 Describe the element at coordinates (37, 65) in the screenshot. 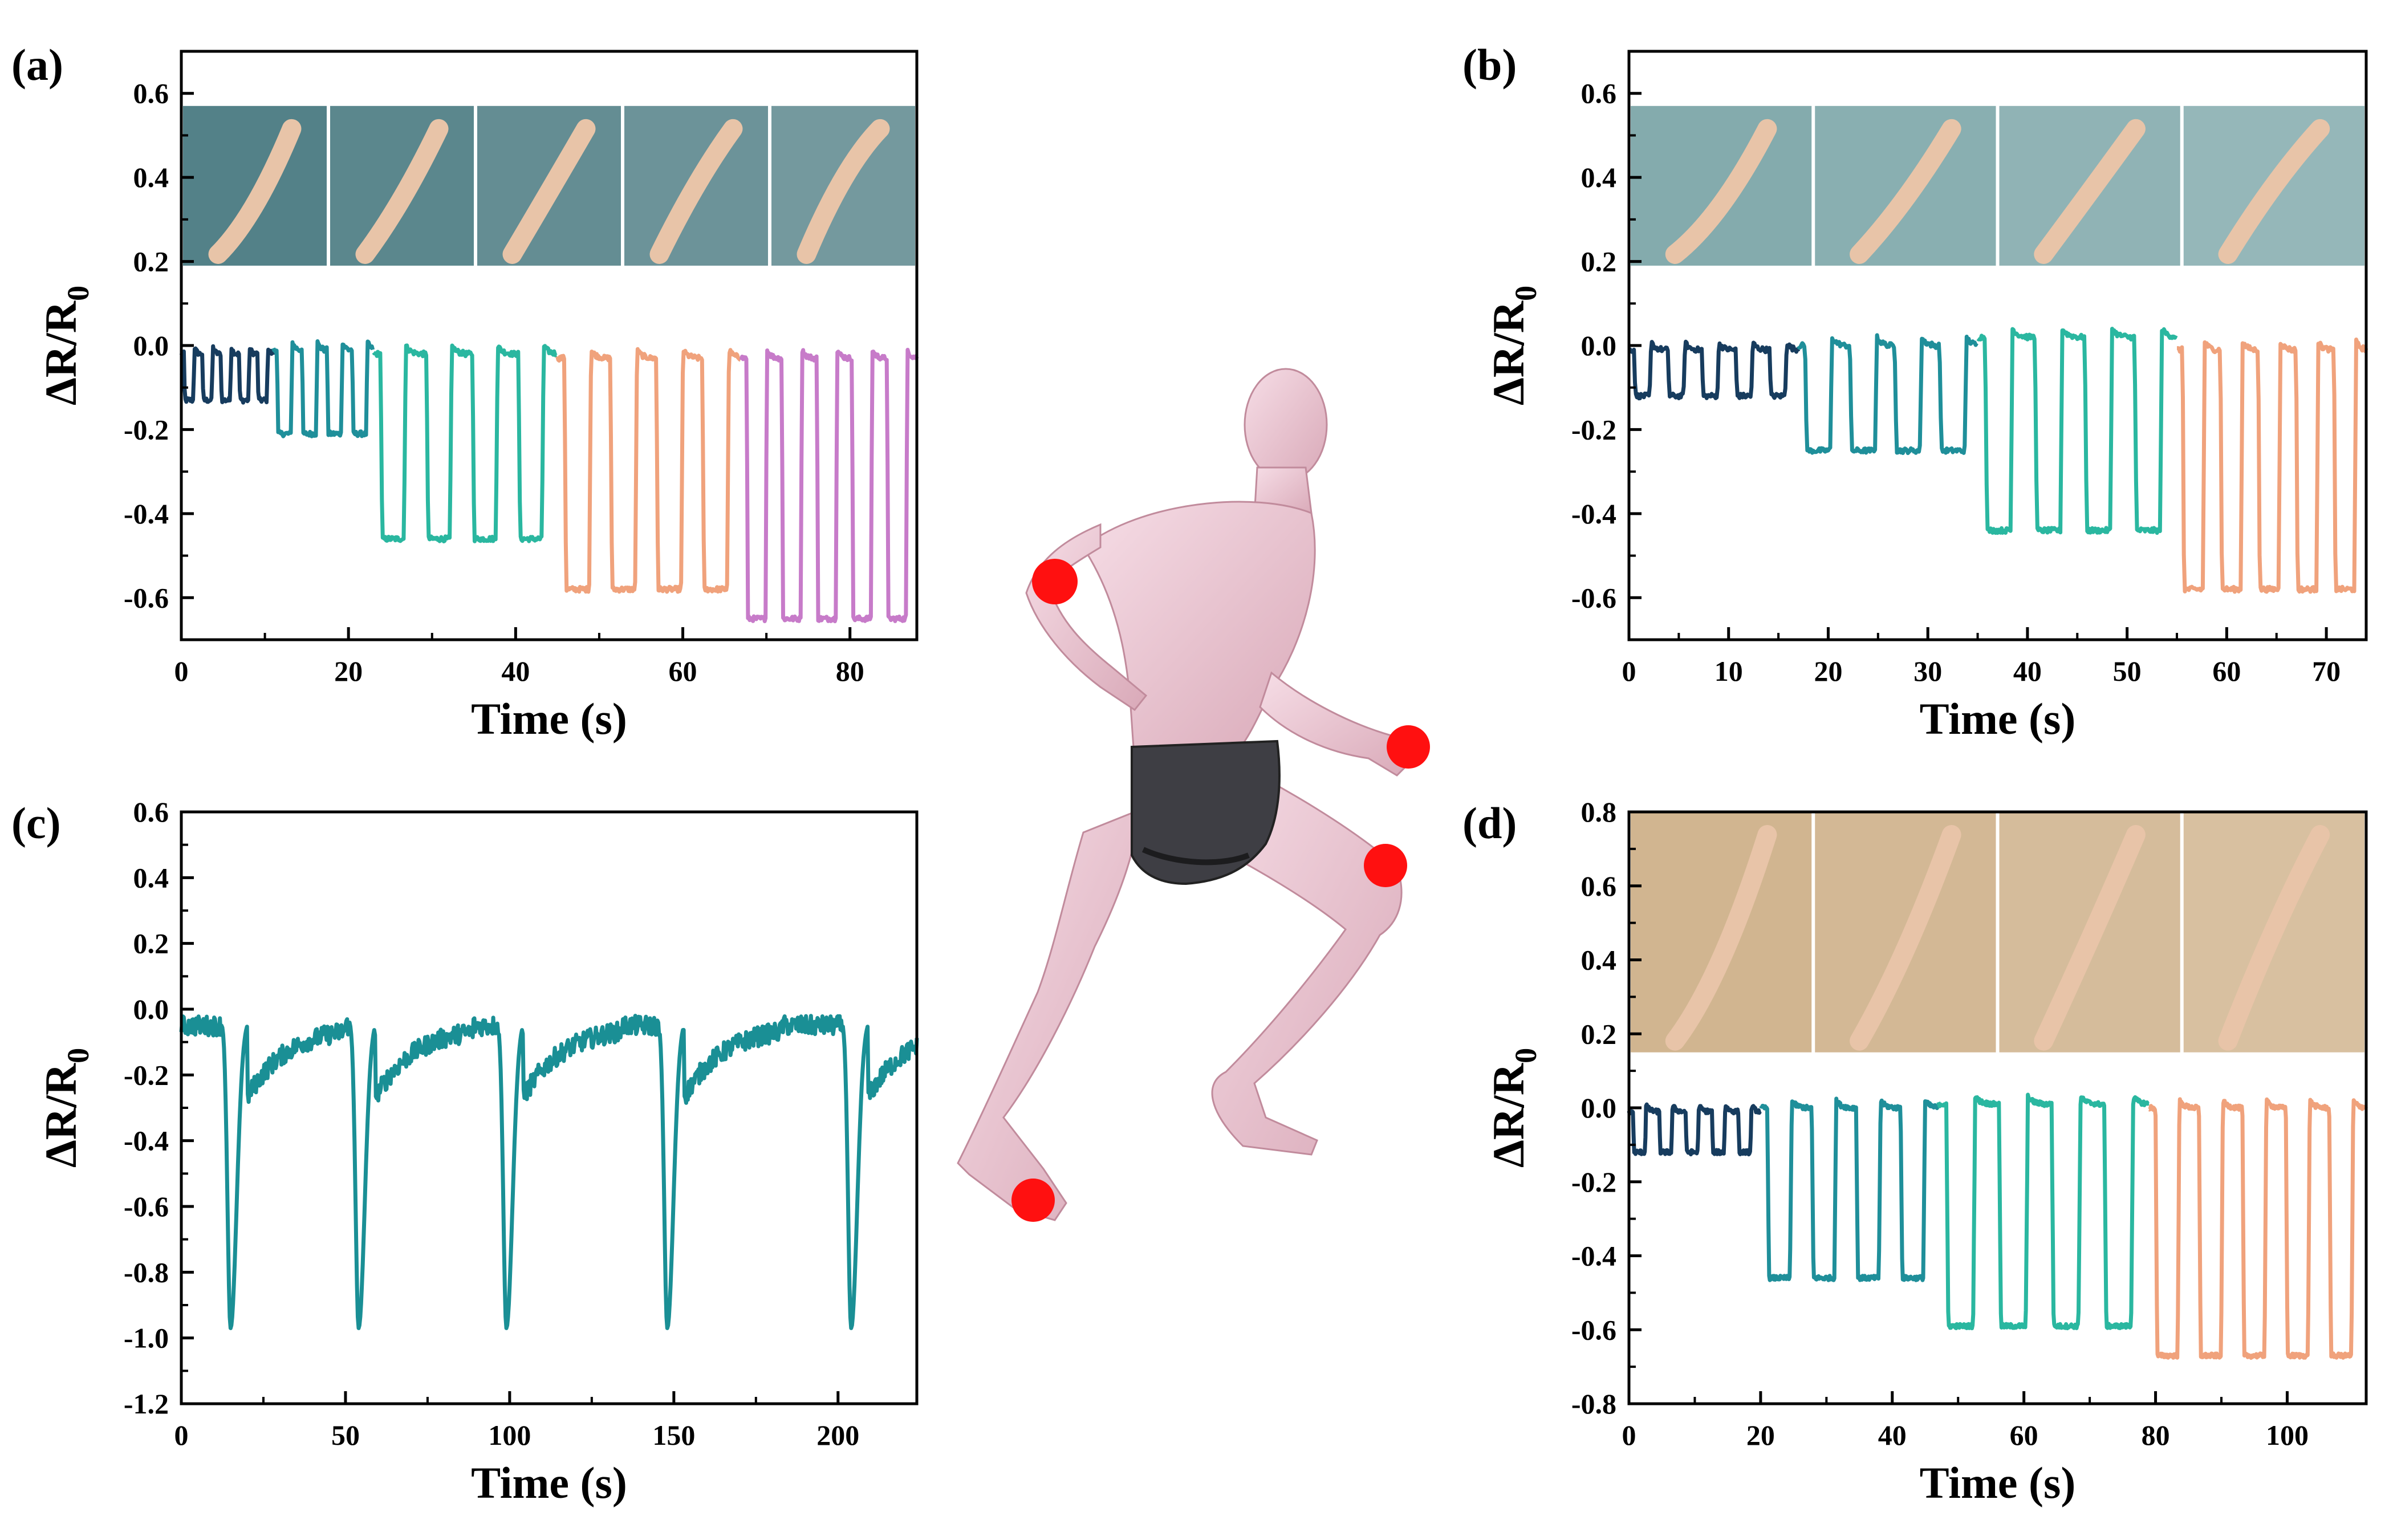

I see `panel-label-a: (a)` at that location.